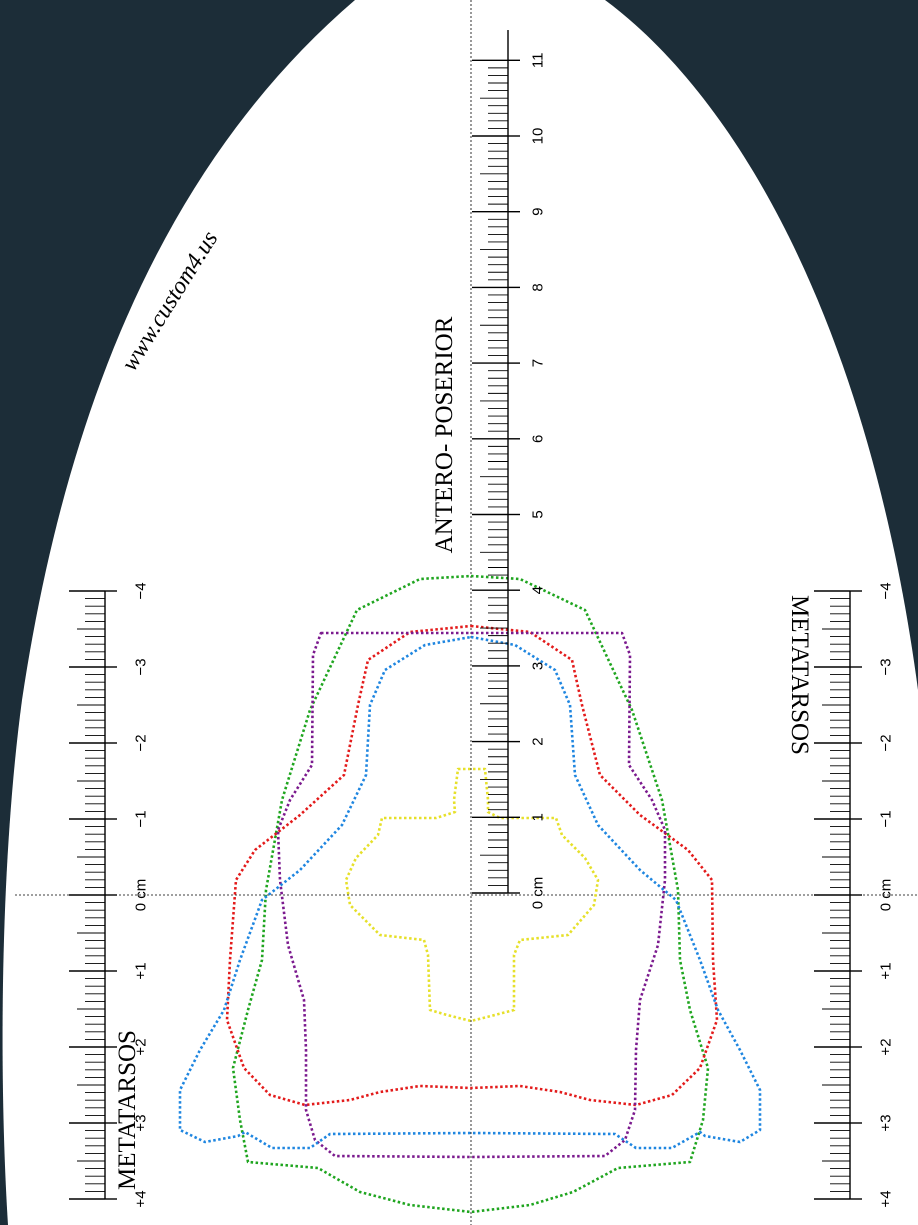 The height and width of the screenshot is (1225, 918). I want to click on right-ruler-tick-label: +4, so click(886, 1198).